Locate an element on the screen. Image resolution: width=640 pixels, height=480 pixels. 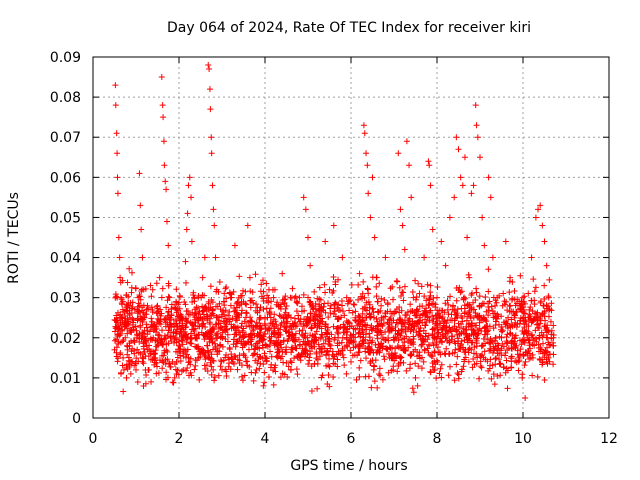
y-tick-label: 0.06 is located at coordinates (65, 178).